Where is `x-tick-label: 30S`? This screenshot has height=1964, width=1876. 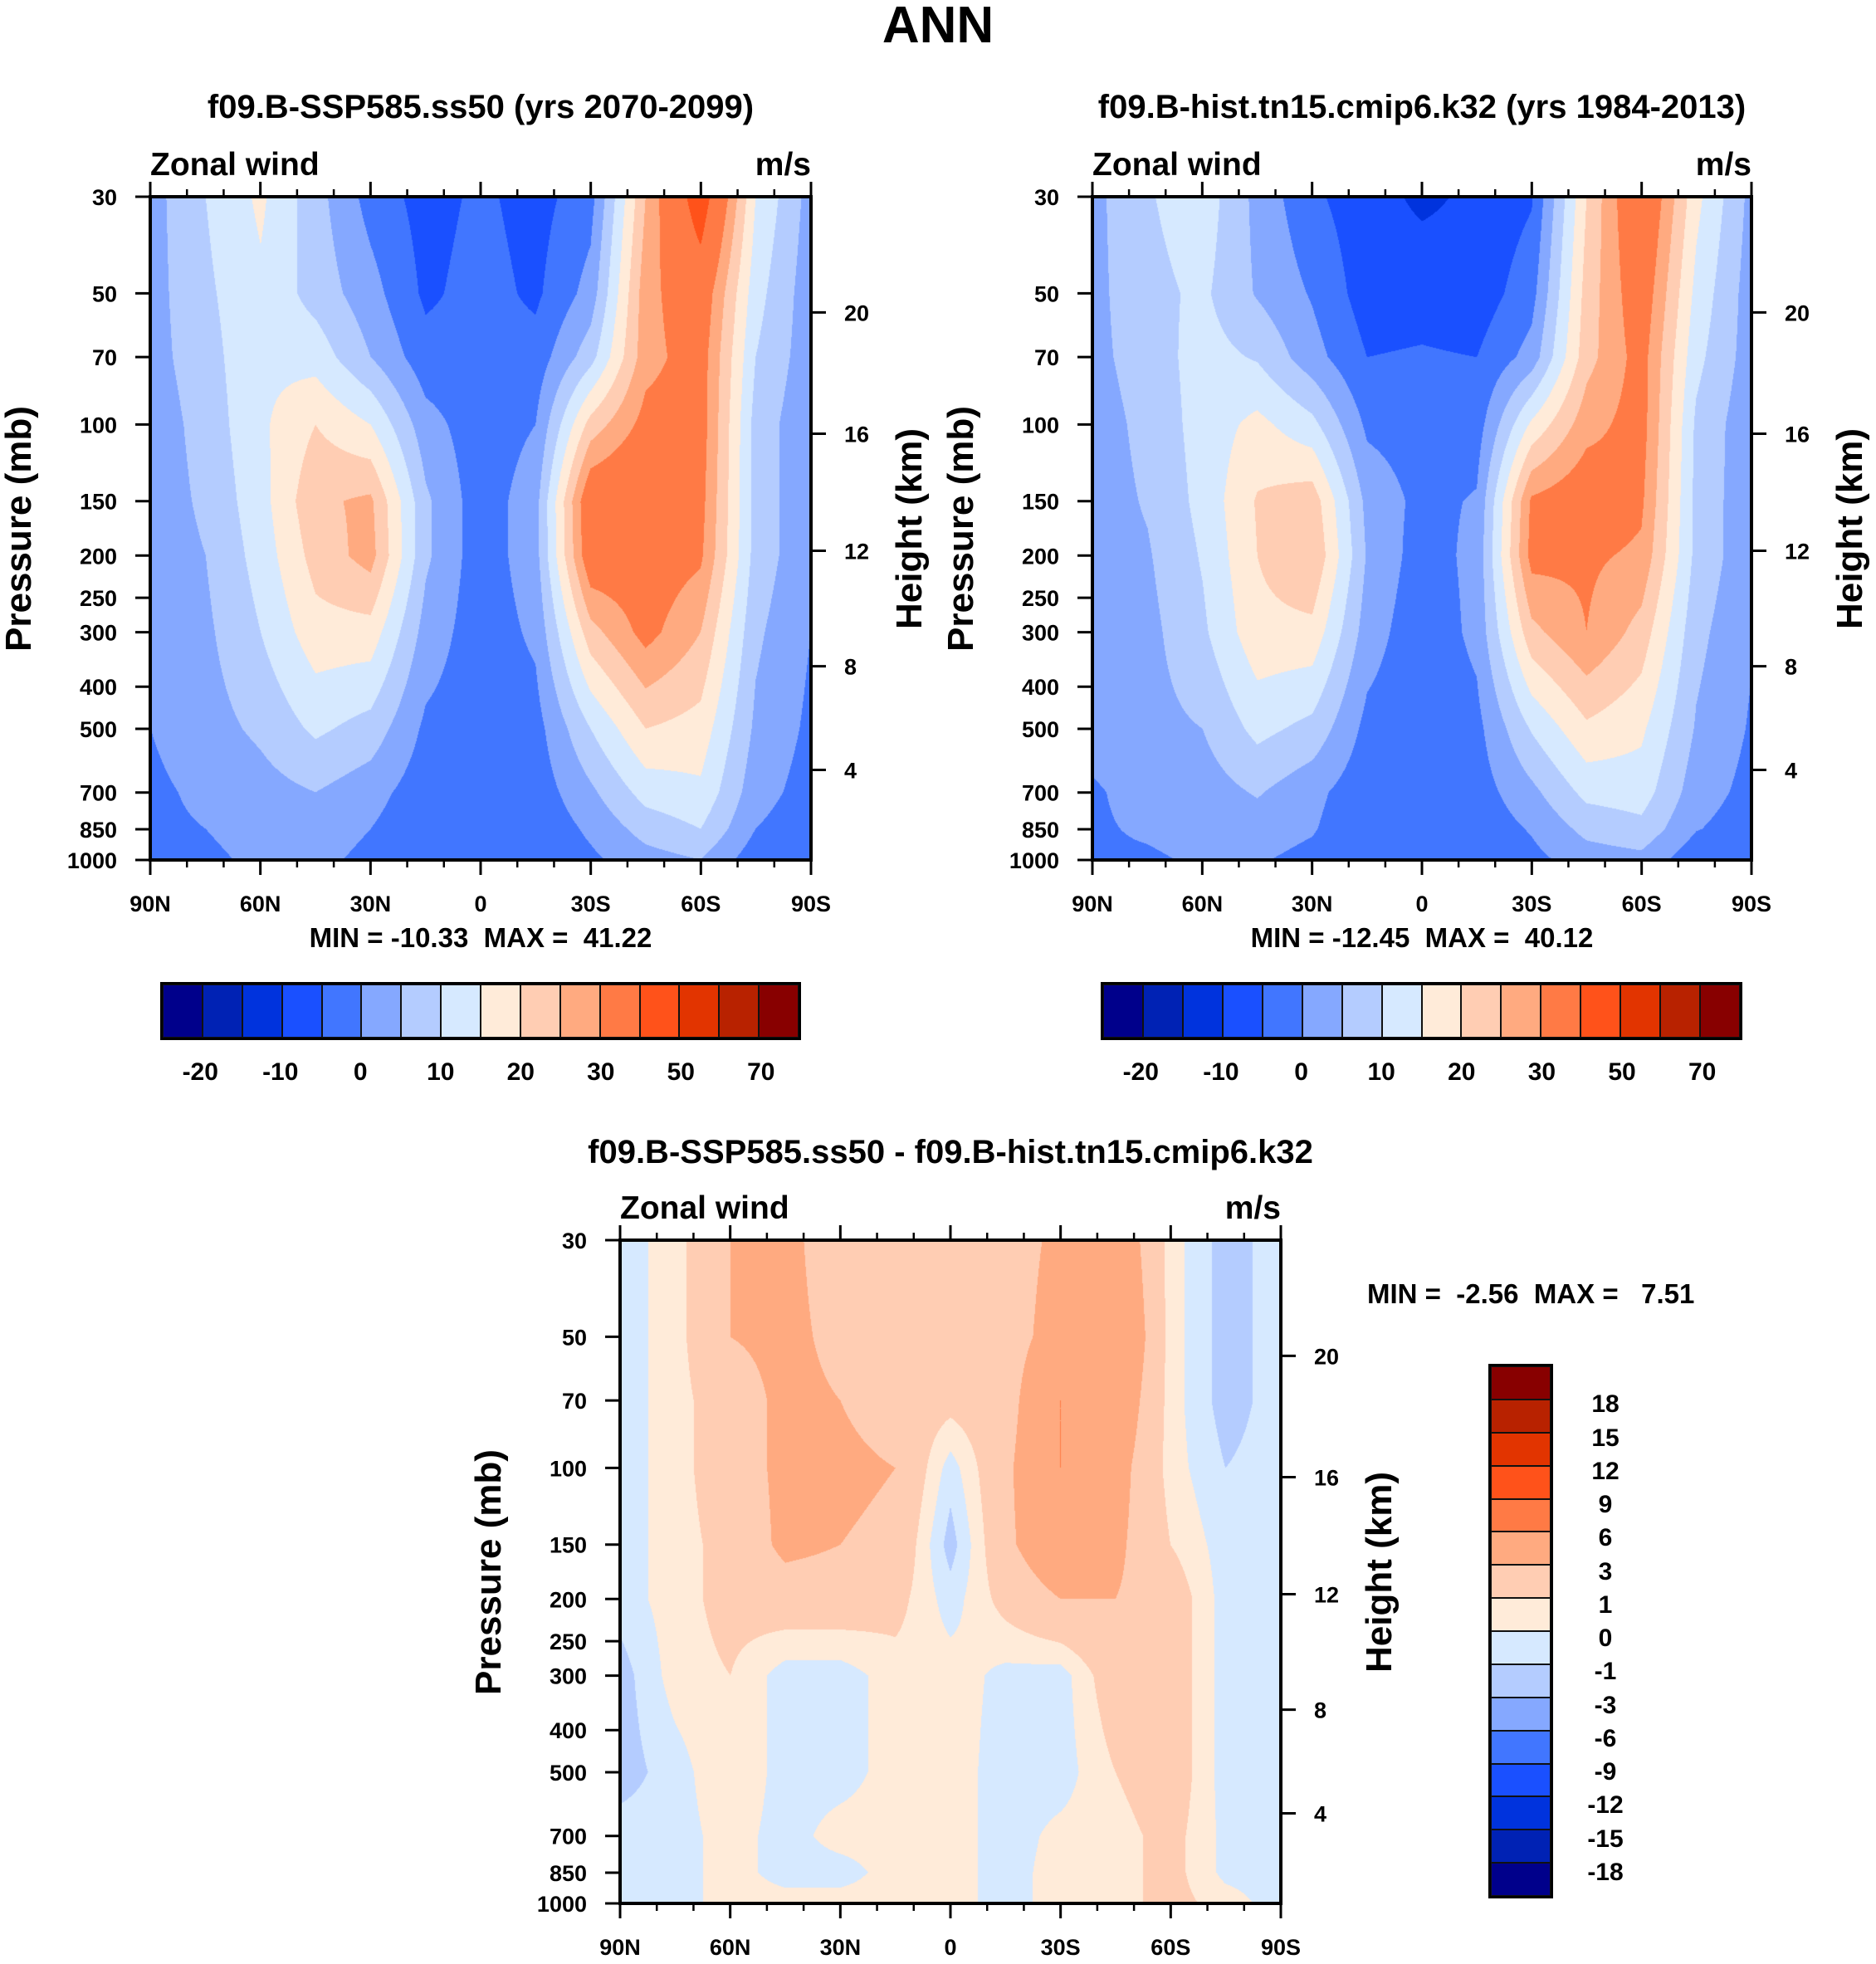 x-tick-label: 30S is located at coordinates (1061, 1947).